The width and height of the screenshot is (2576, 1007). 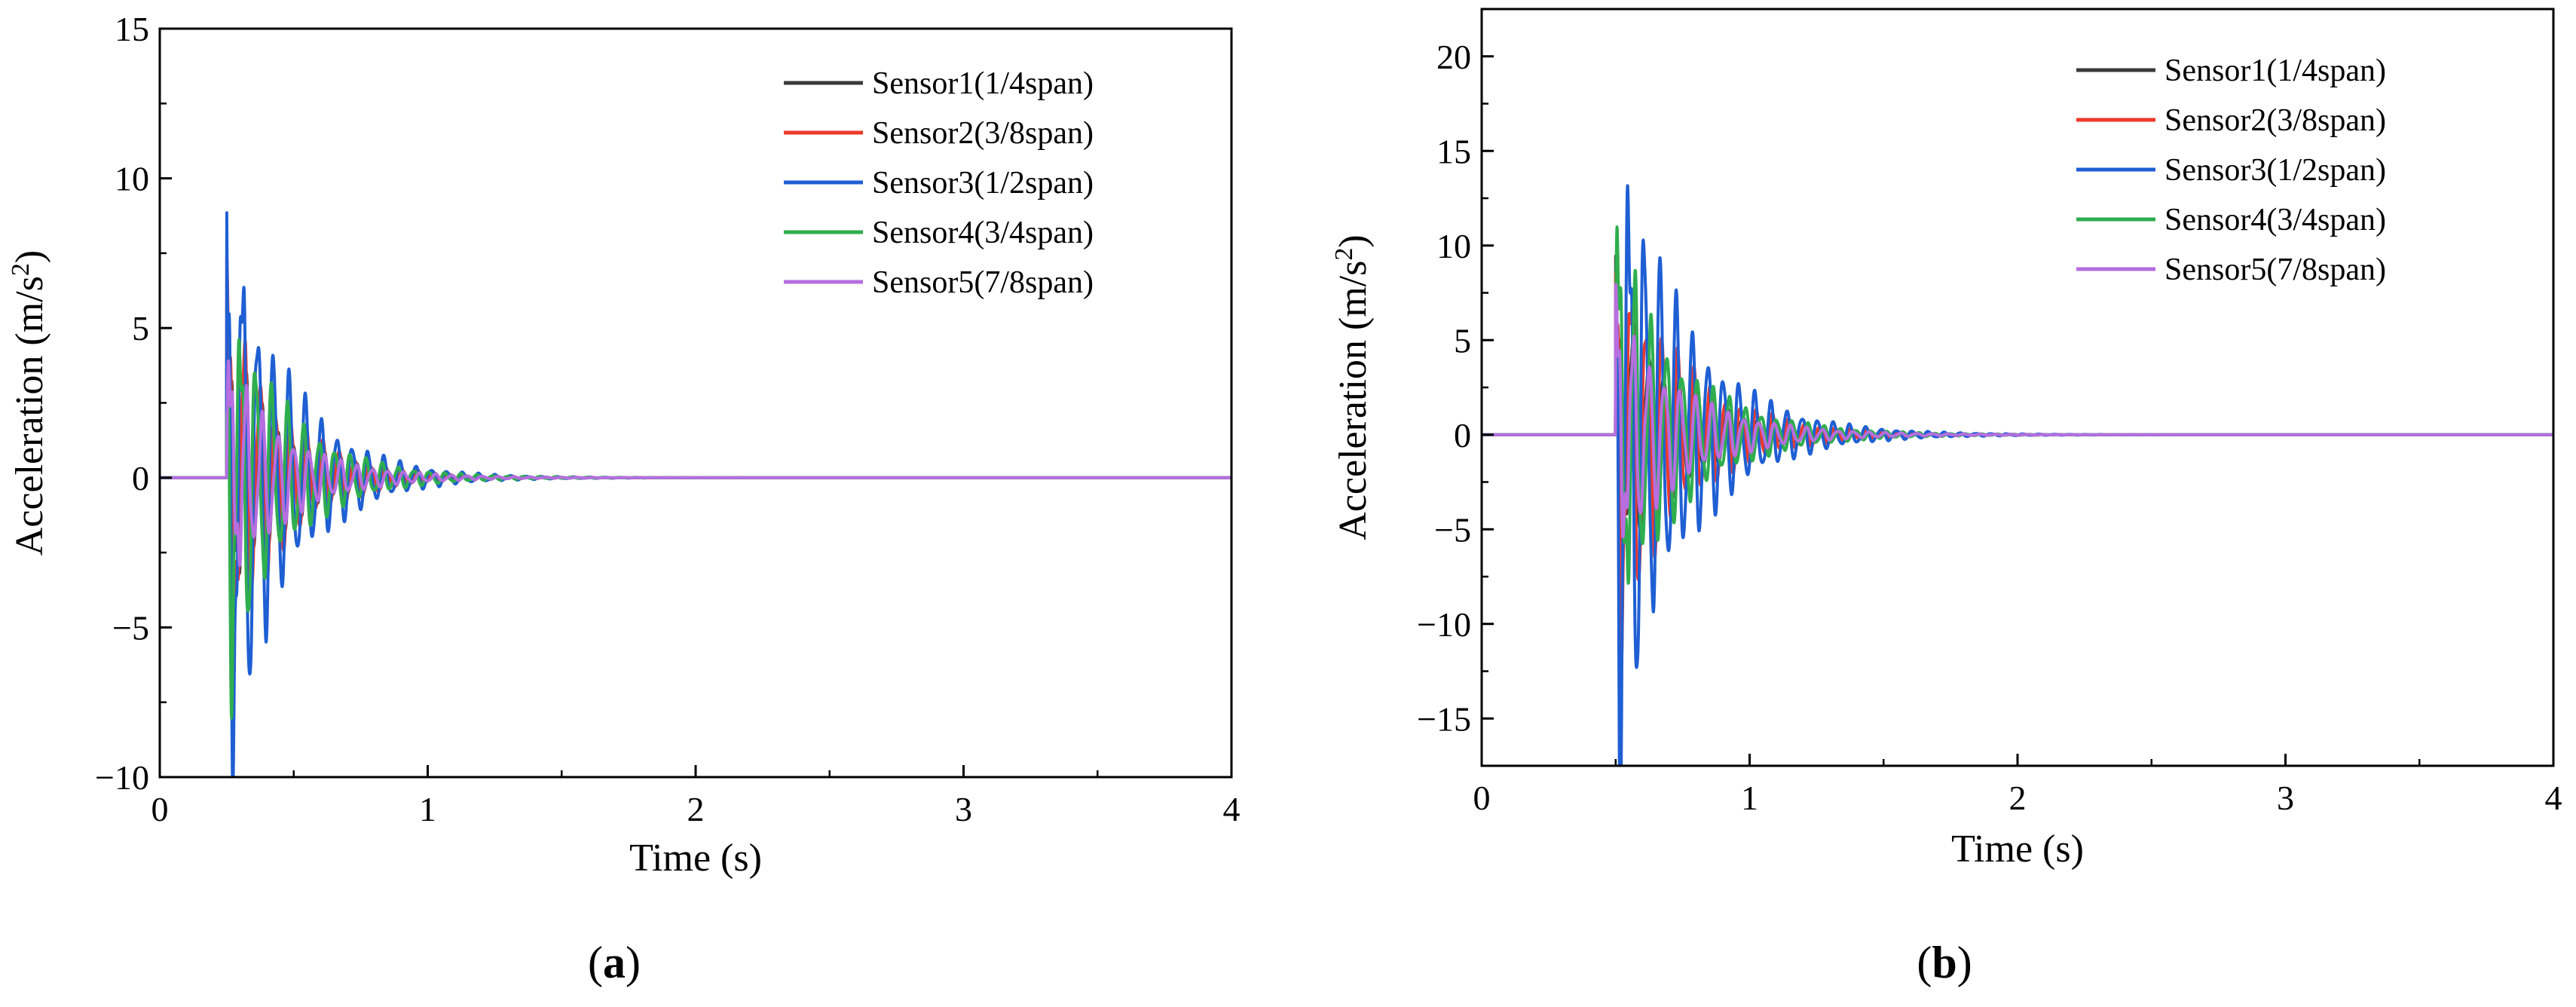 I want to click on y-tick-label: 20, so click(x=1453, y=57).